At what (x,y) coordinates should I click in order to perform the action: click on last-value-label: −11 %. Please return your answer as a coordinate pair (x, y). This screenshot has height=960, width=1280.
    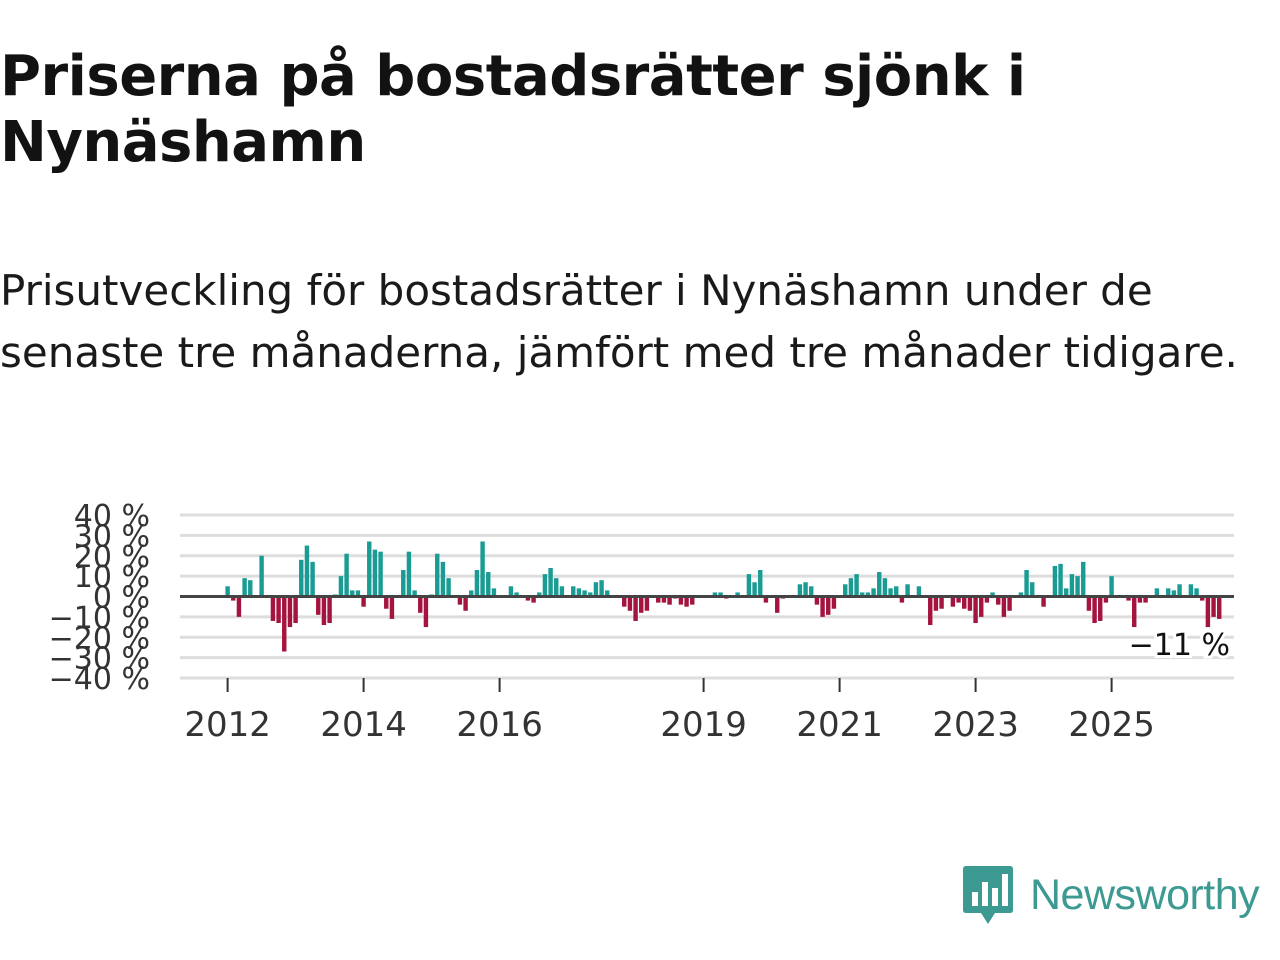
    Looking at the image, I should click on (1179, 645).